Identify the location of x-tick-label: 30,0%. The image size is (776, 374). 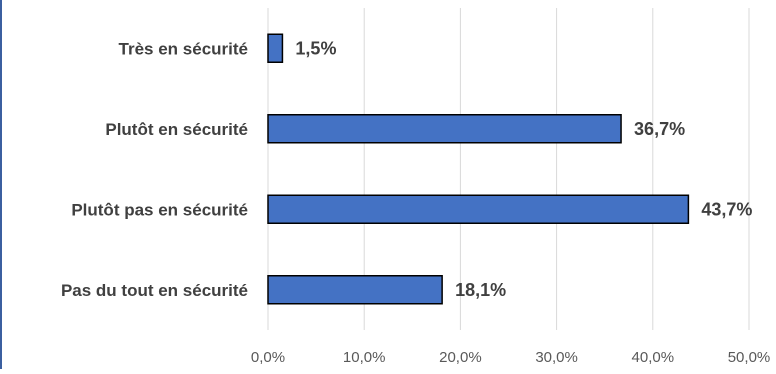
(556, 357).